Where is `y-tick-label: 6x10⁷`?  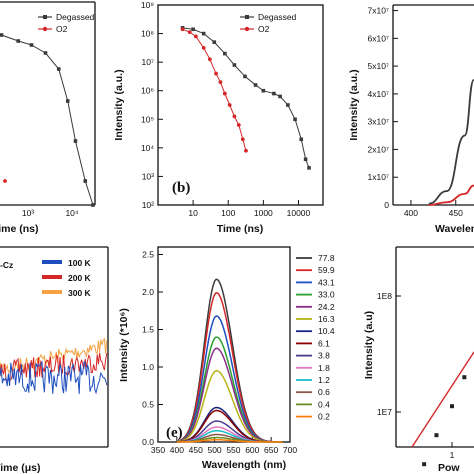 y-tick-label: 6x10⁷ is located at coordinates (378, 38).